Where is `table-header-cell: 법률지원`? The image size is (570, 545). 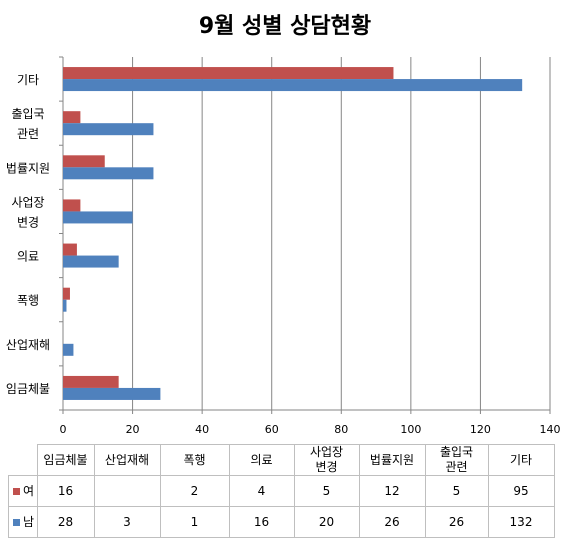
table-header-cell: 법률지원 is located at coordinates (392, 460).